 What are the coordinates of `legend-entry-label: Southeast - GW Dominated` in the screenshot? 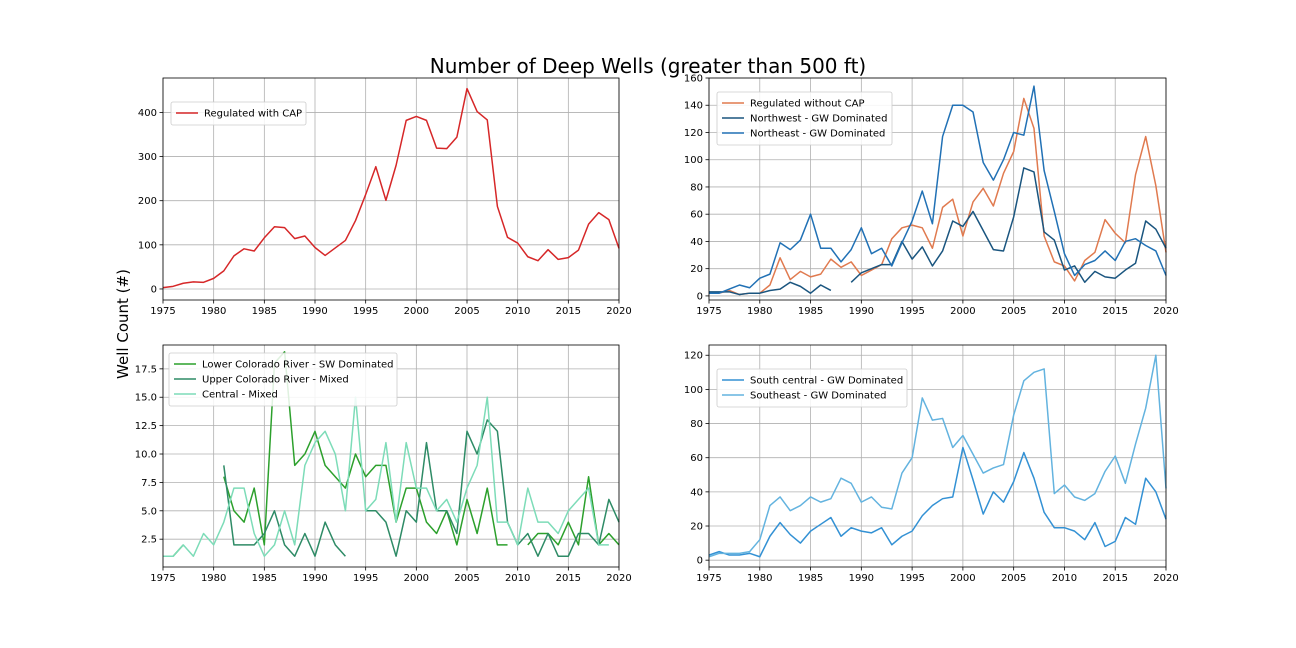 It's located at (818, 396).